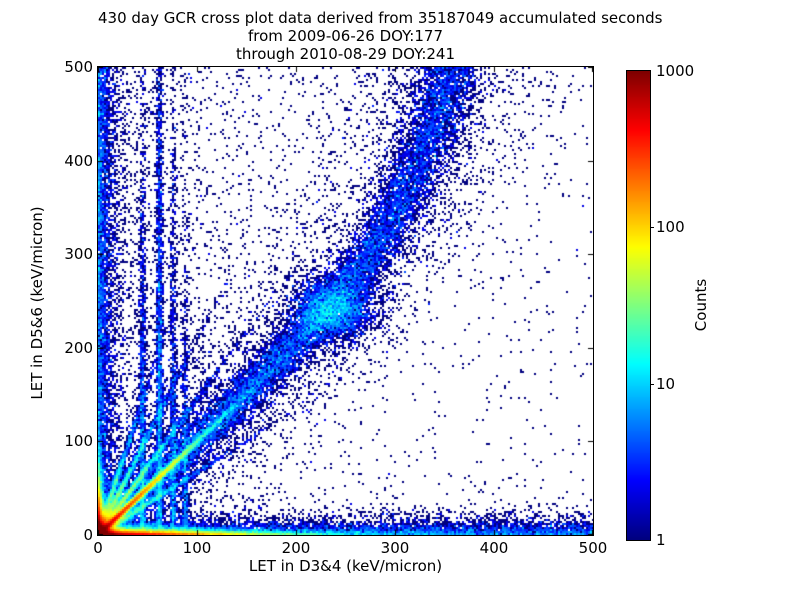 This screenshot has height=600, width=800. Describe the element at coordinates (593, 548) in the screenshot. I see `x-tick-label: 500` at that location.